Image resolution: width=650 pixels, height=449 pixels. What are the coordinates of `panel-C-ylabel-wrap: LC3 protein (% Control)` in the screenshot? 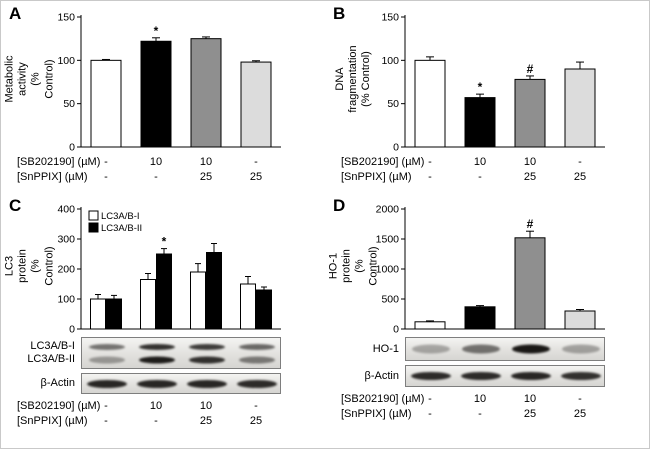 It's located at (30, 266).